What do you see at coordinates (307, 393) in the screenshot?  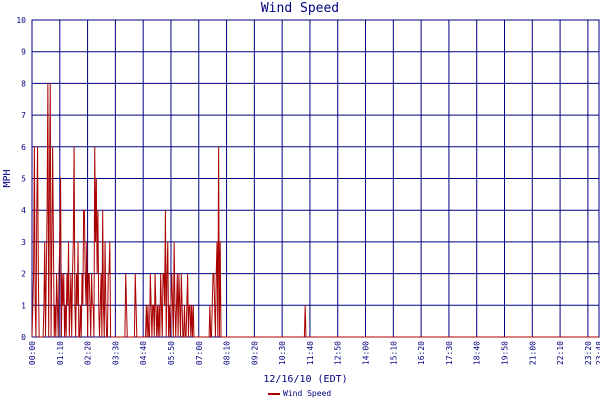 I see `legend-label: Wind Speed` at bounding box center [307, 393].